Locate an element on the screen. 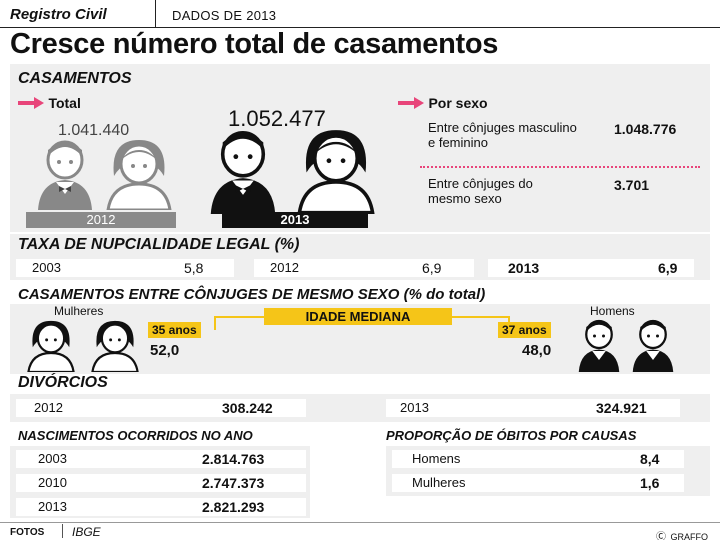 The image size is (720, 540). nascimentos-heading: NASCIMENTOS OCORRIDOS NO ANO is located at coordinates (135, 435).